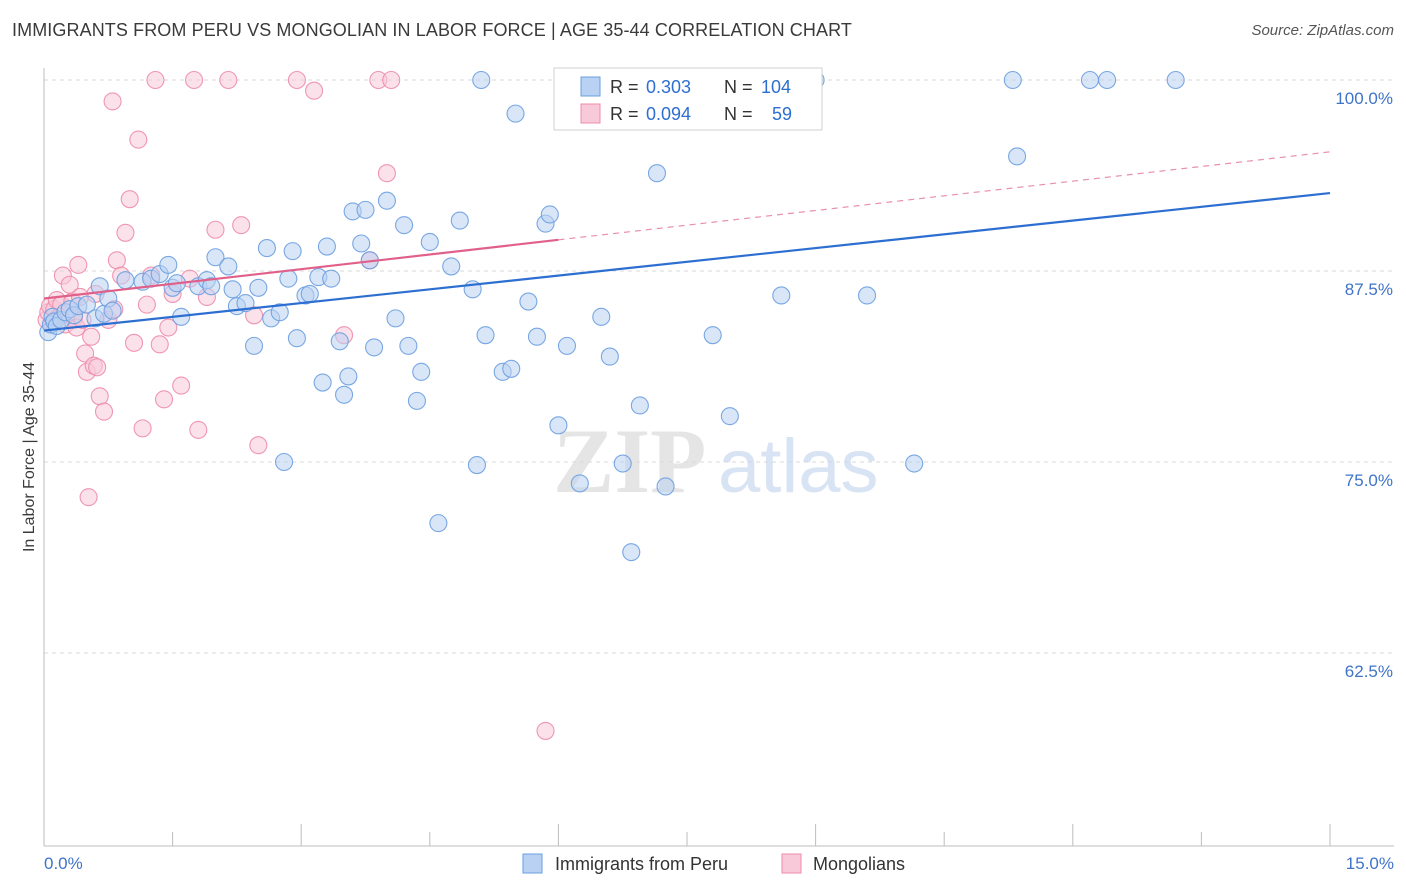  Describe the element at coordinates (301, 269) in the screenshot. I see `trend-line-mongolians` at that location.